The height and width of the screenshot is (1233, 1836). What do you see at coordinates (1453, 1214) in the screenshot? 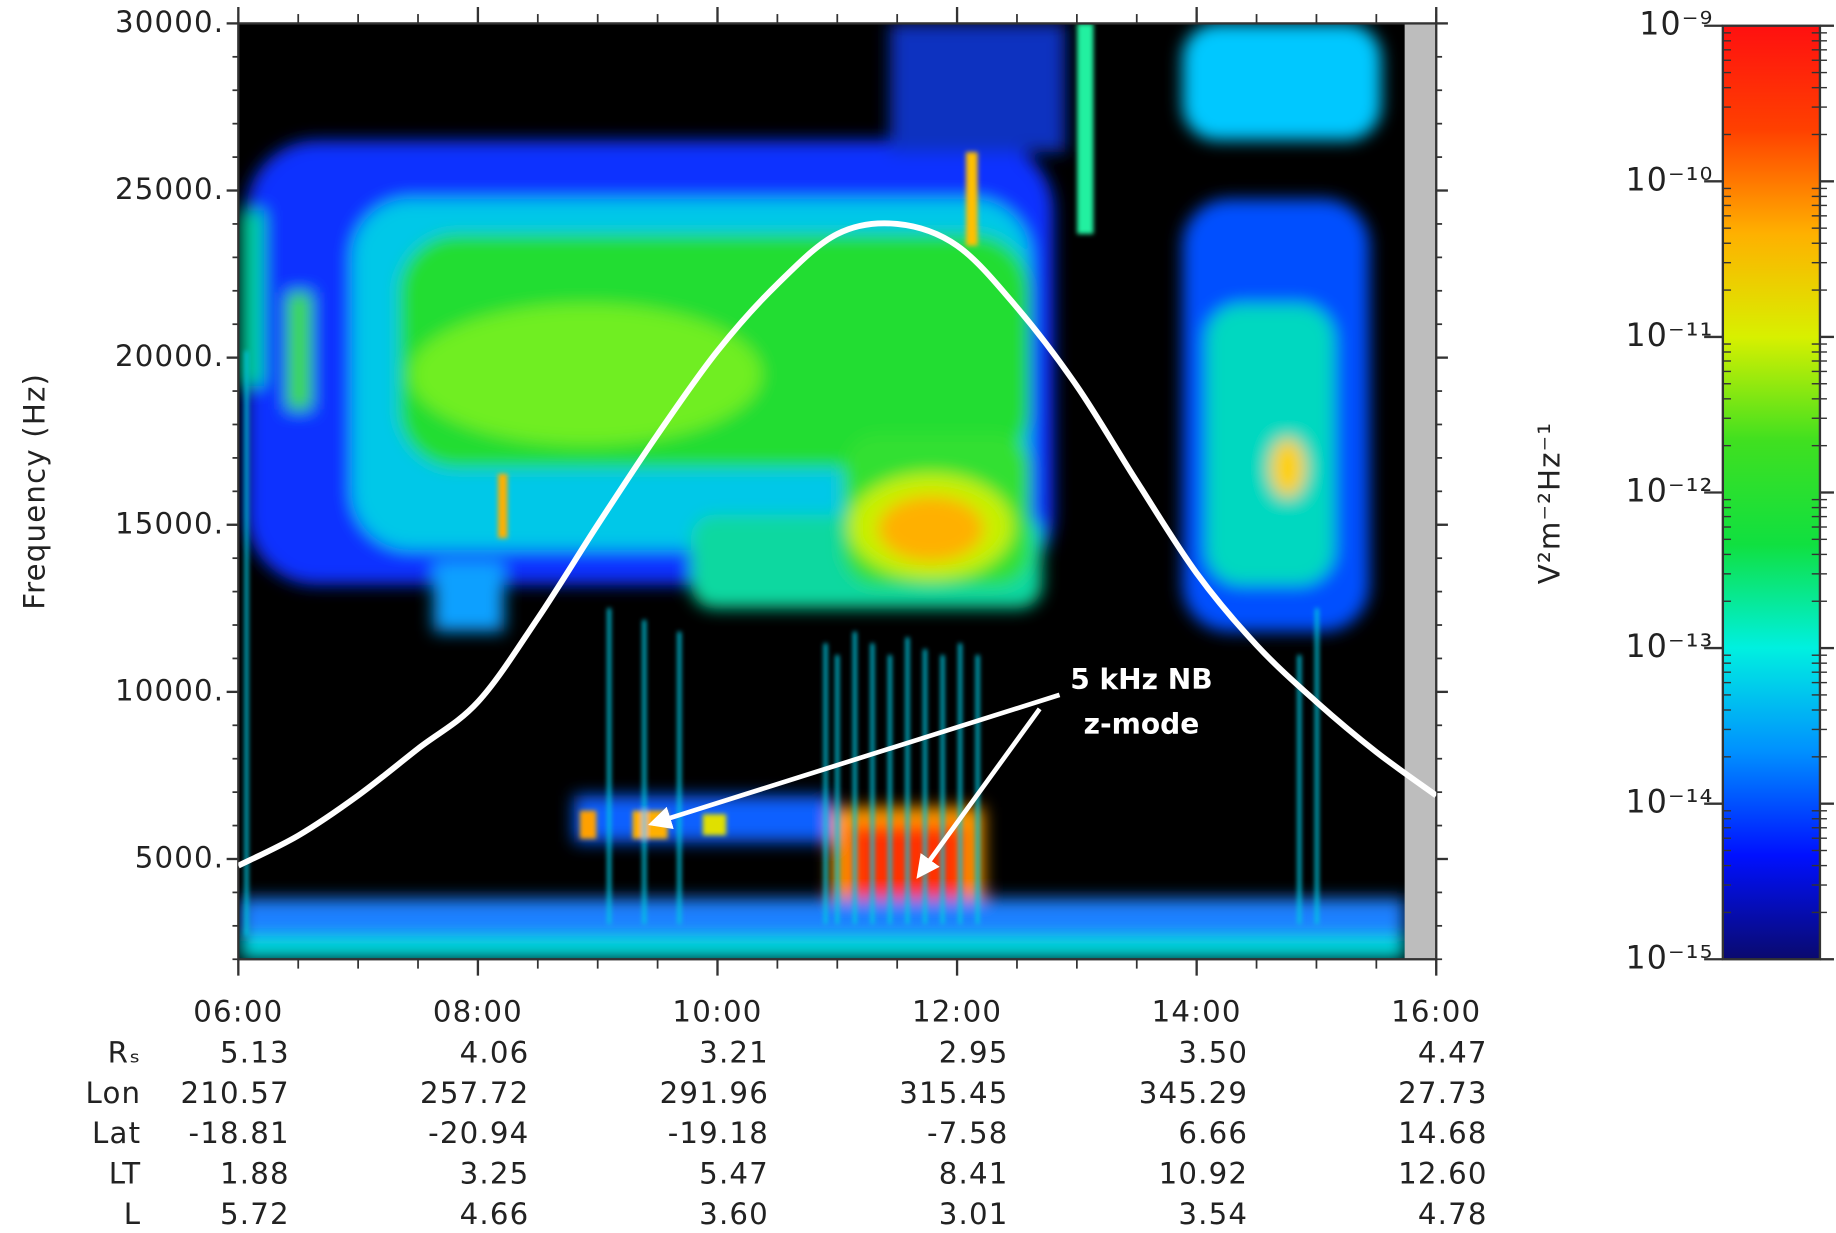
I see `ephemeris-value: 4.78` at bounding box center [1453, 1214].